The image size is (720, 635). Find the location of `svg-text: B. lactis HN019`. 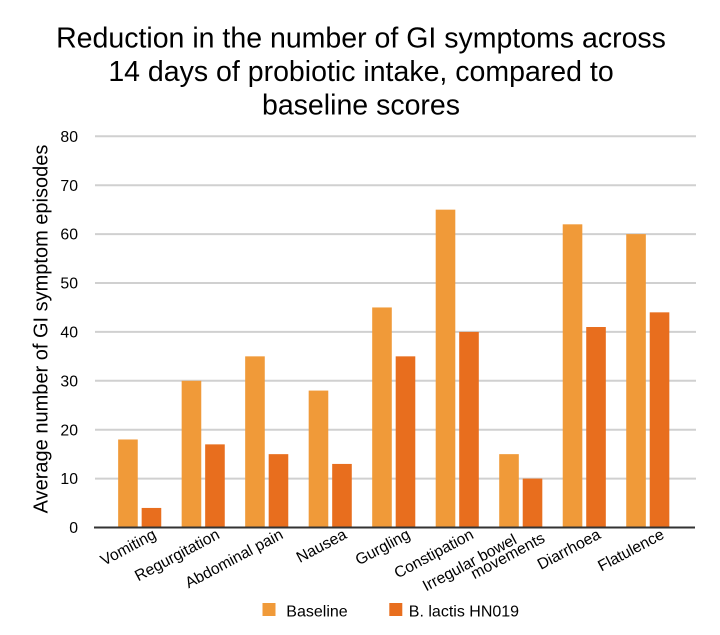

svg-text: B. lactis HN019 is located at coordinates (464, 611).